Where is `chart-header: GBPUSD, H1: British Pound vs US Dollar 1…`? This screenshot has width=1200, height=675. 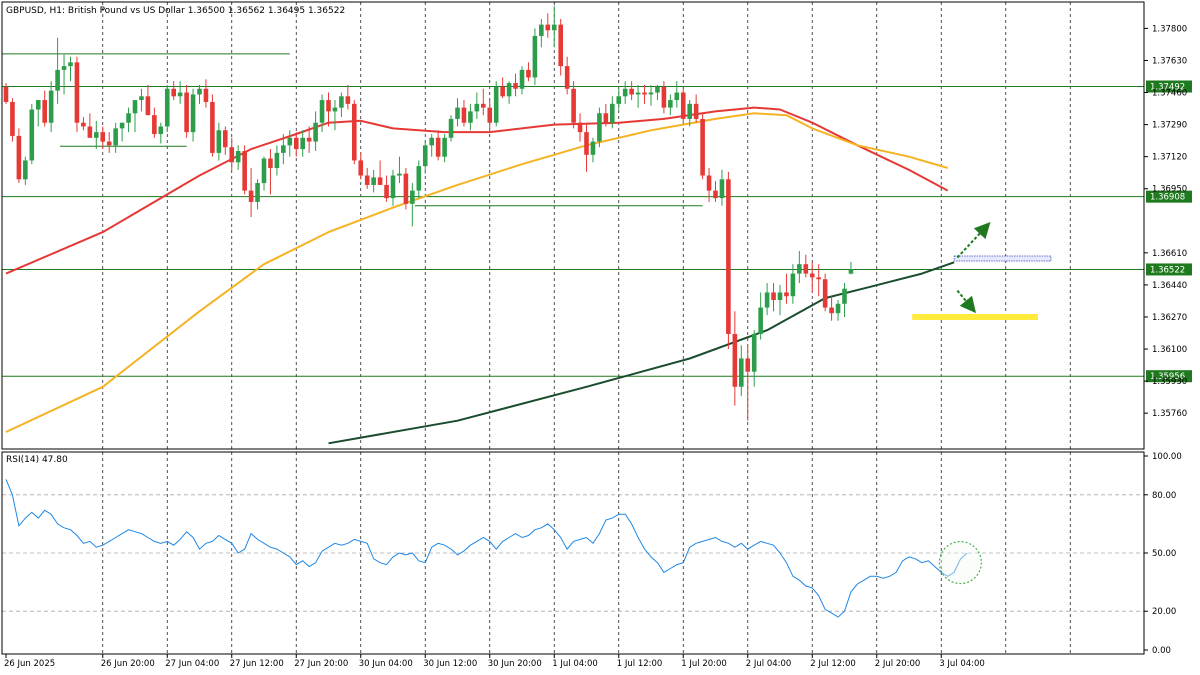
chart-header: GBPUSD, H1: British Pound vs US Dollar 1… is located at coordinates (175, 11).